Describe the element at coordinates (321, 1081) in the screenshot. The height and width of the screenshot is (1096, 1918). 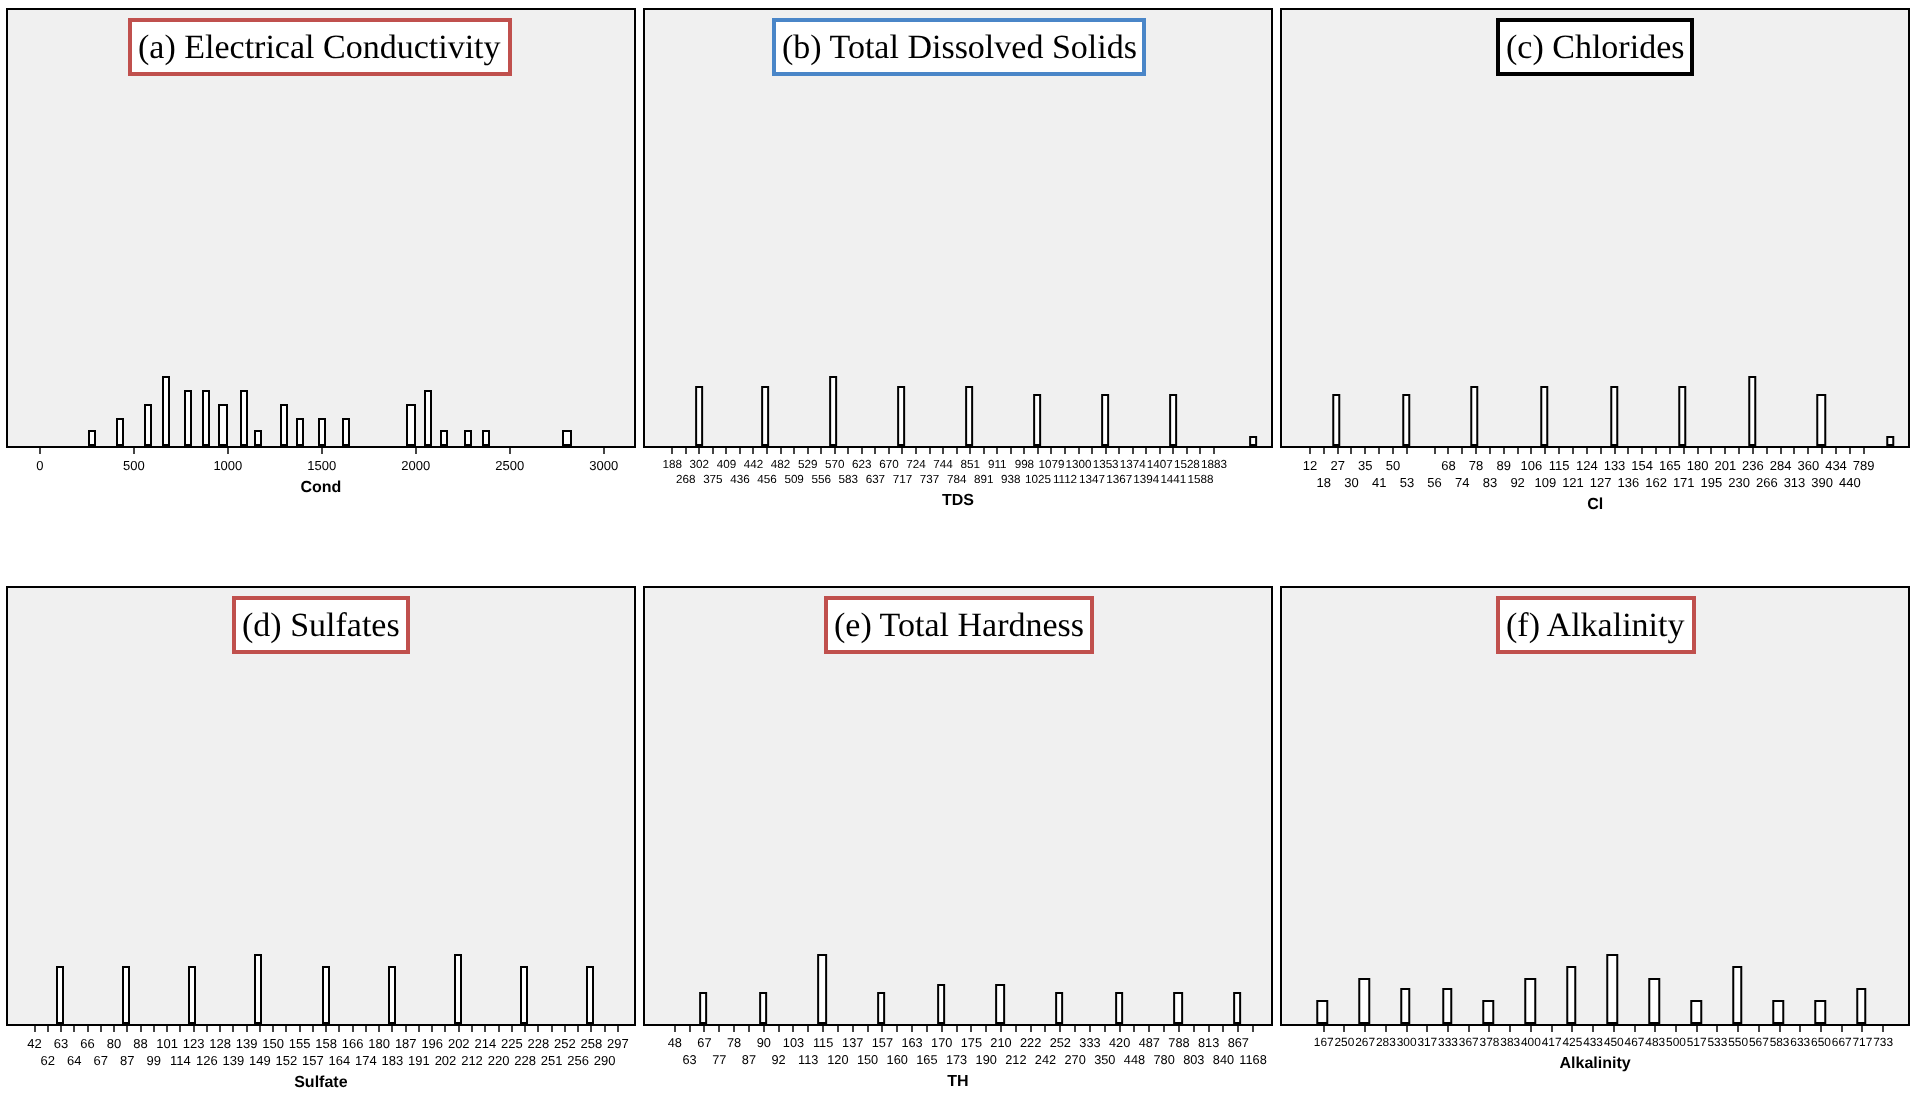
I see `x-axis-title: Sulfate` at that location.